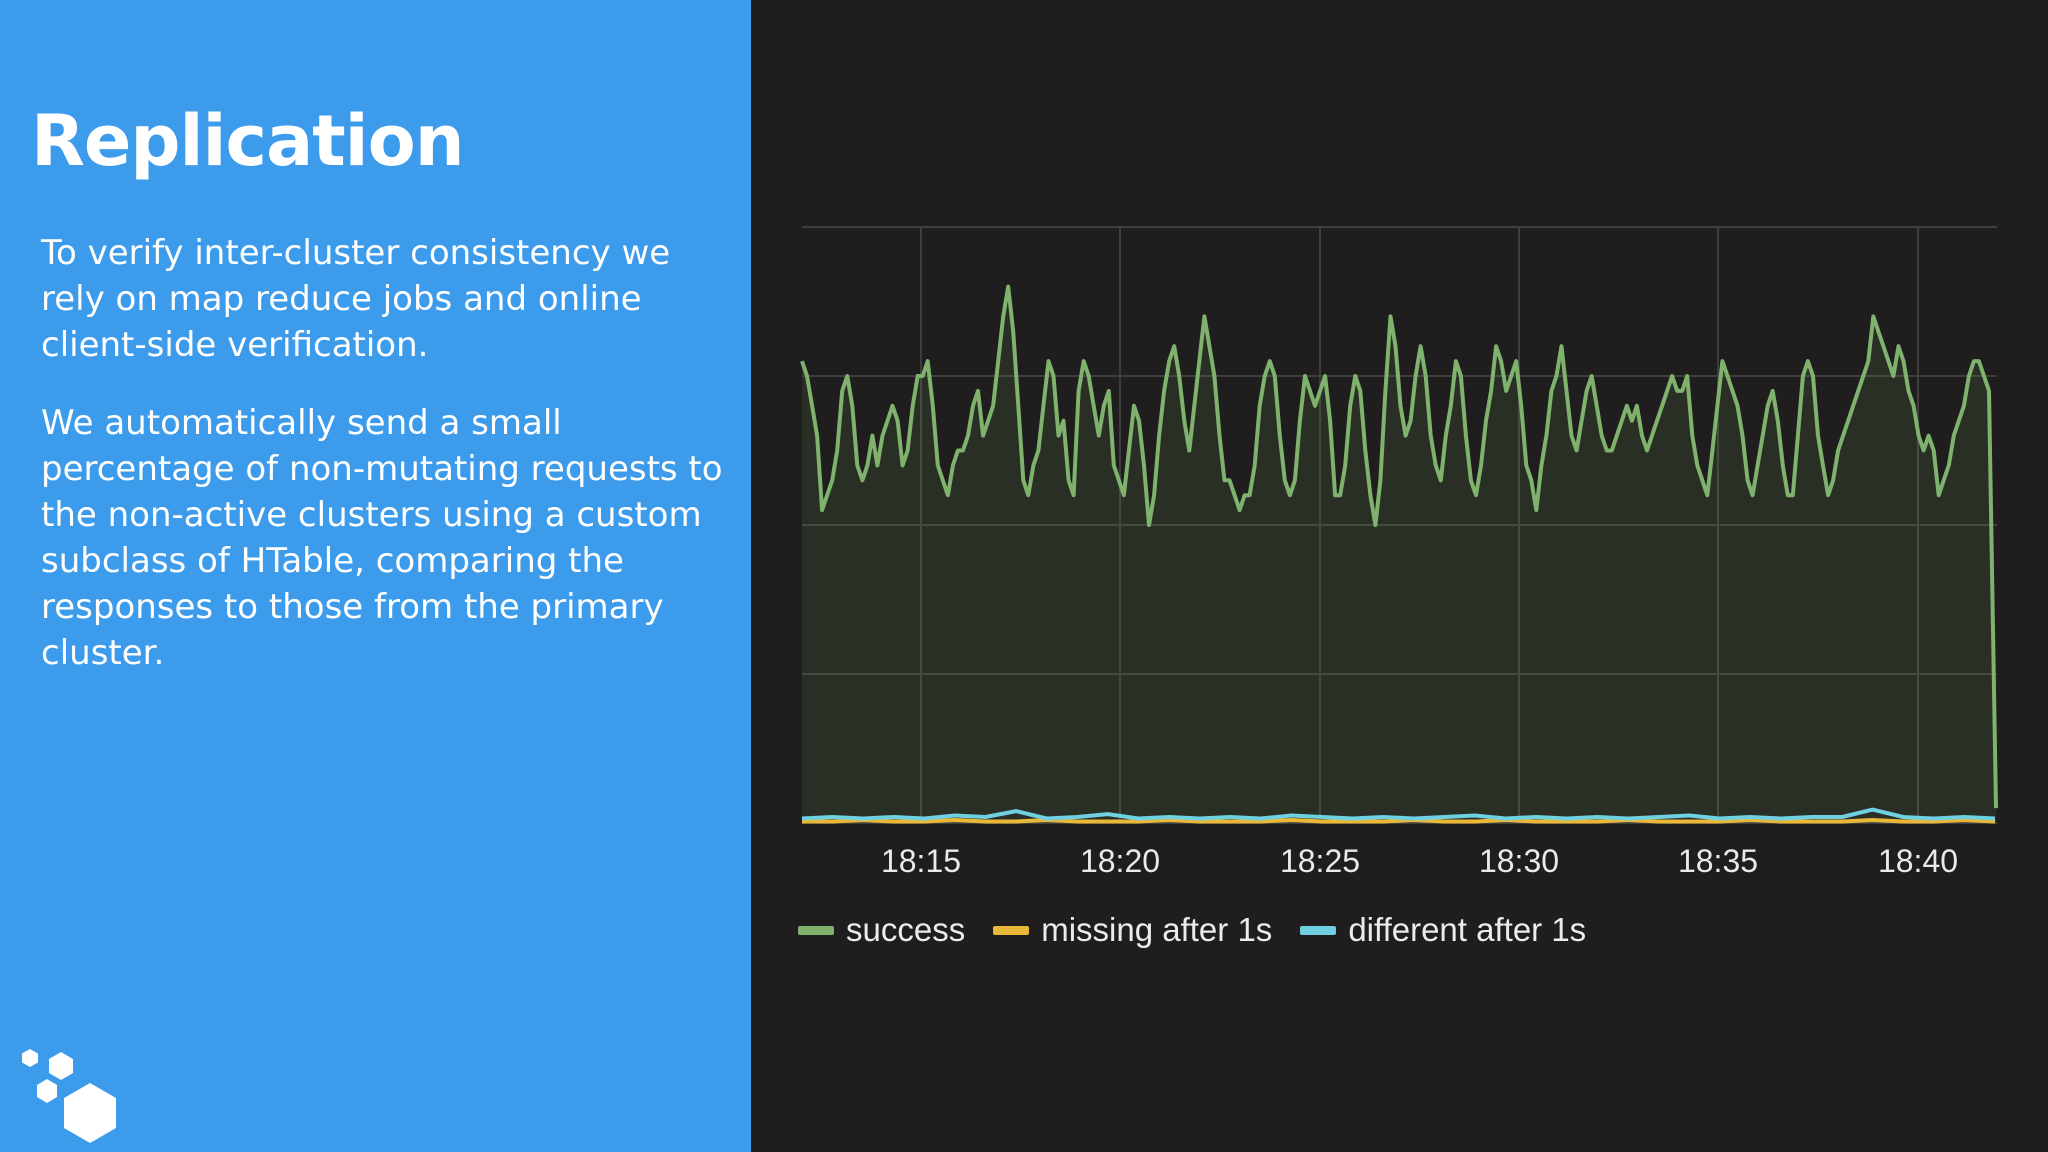 This screenshot has height=1152, width=2048. I want to click on legend-swatch-success, so click(816, 930).